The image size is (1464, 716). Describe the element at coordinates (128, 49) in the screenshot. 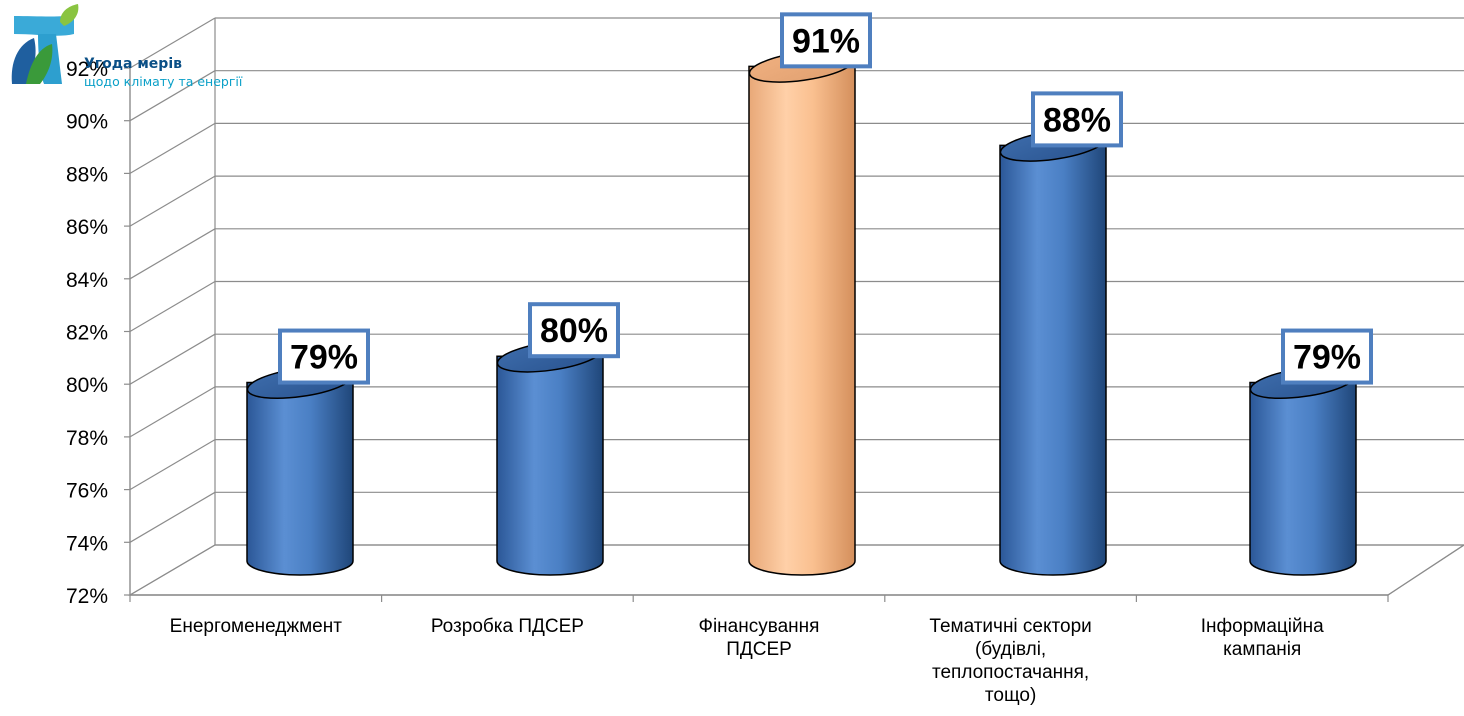

I see `logo: Угода мерів щодо клімату та енергії` at that location.